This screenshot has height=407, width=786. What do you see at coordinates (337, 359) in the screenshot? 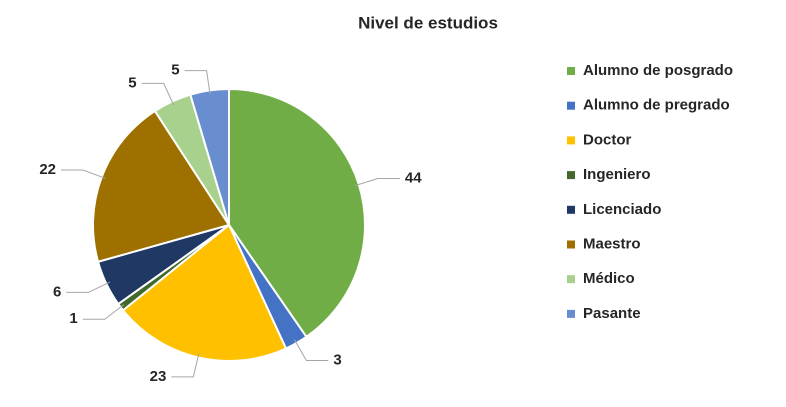
I see `data-label: 3` at bounding box center [337, 359].